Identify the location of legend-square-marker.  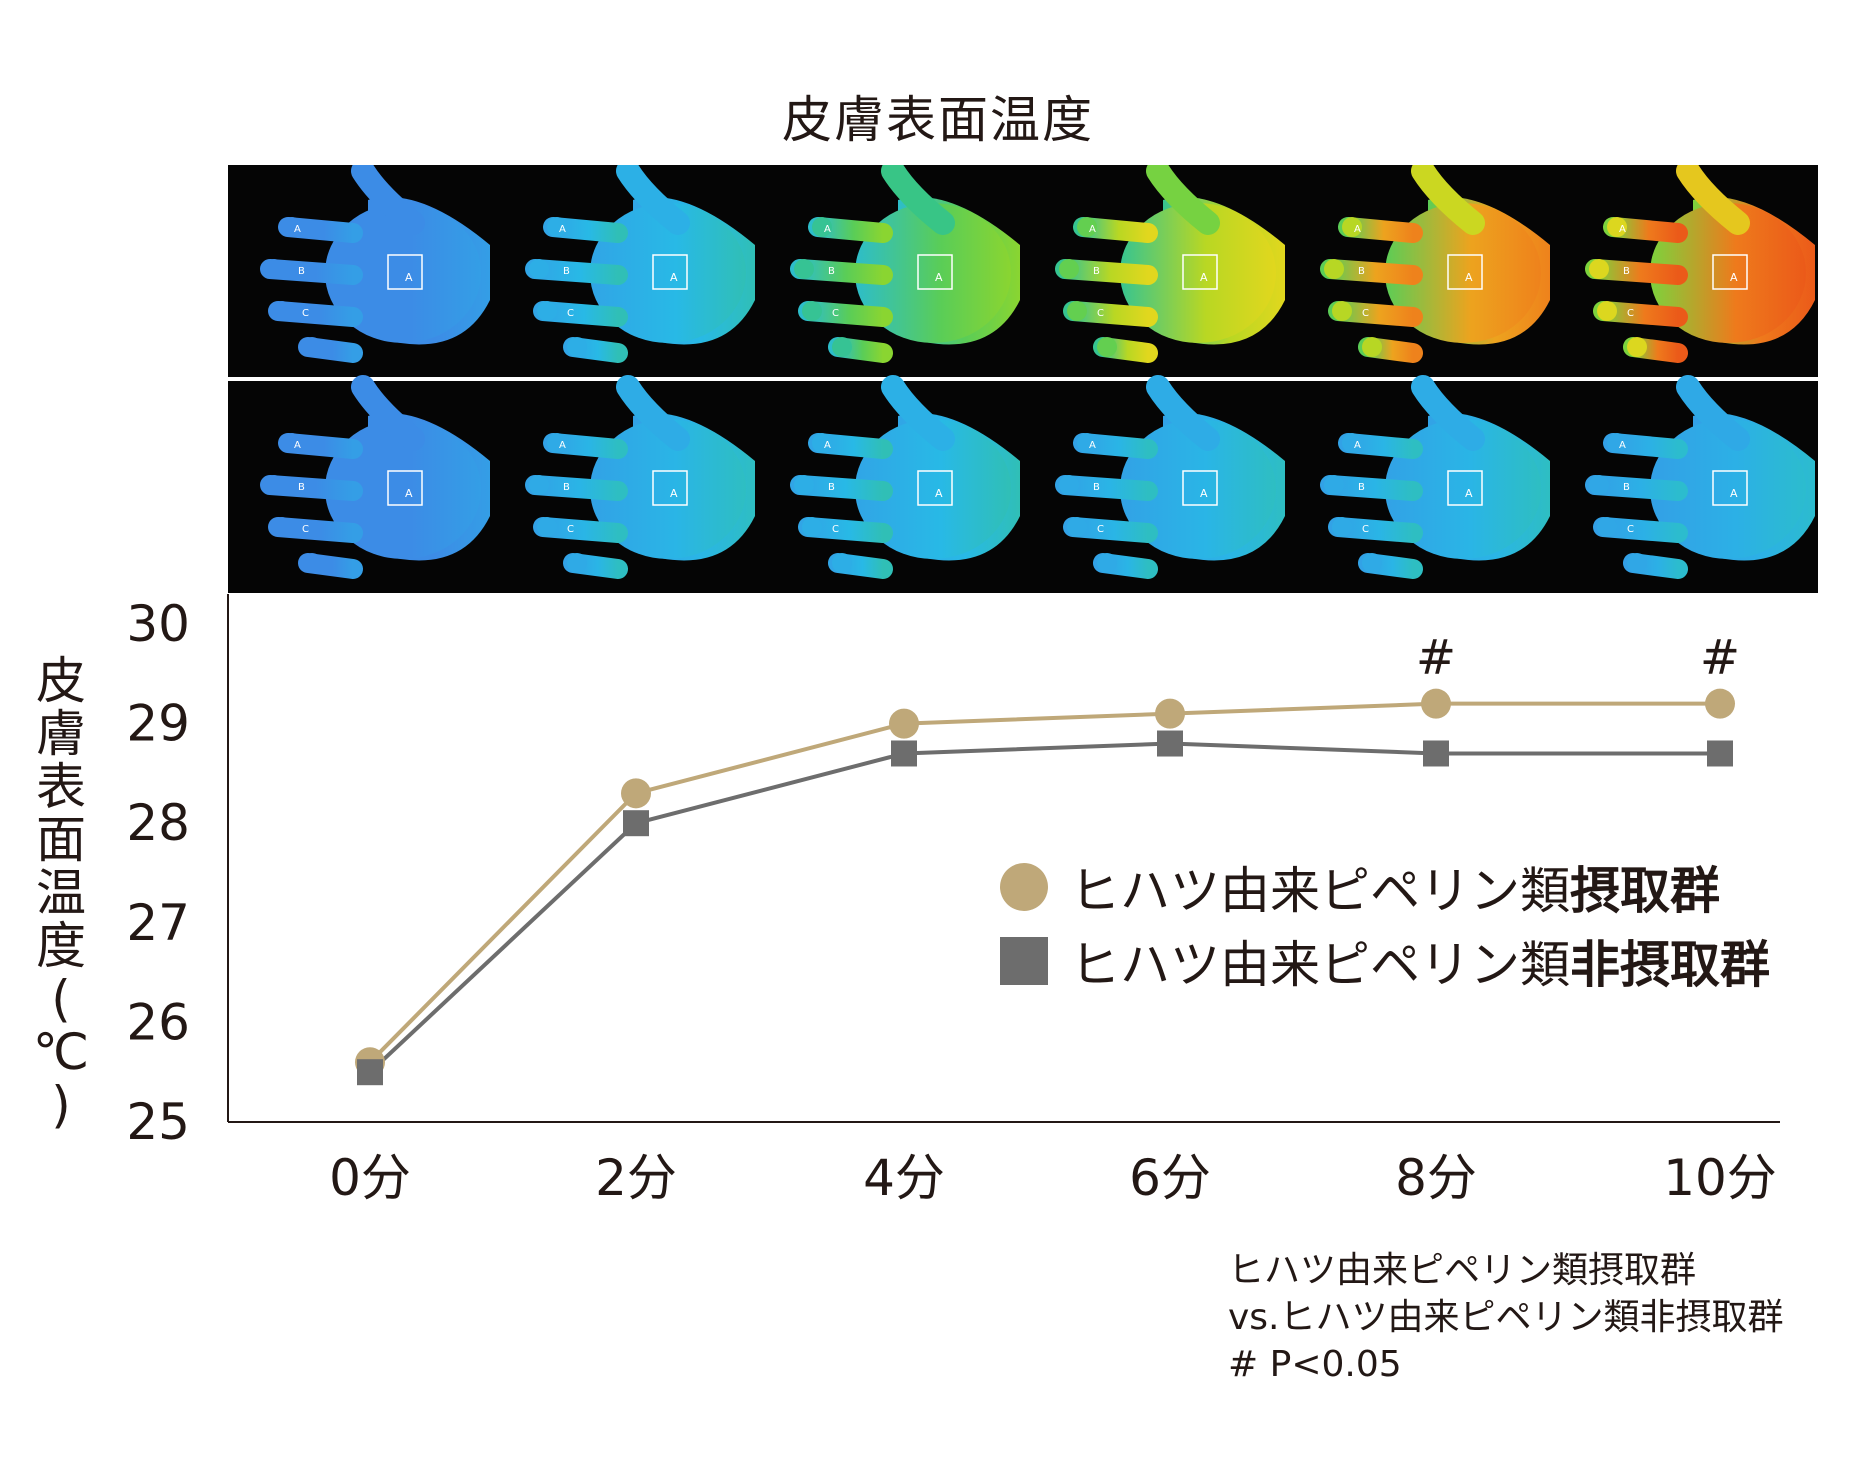
(1024, 961).